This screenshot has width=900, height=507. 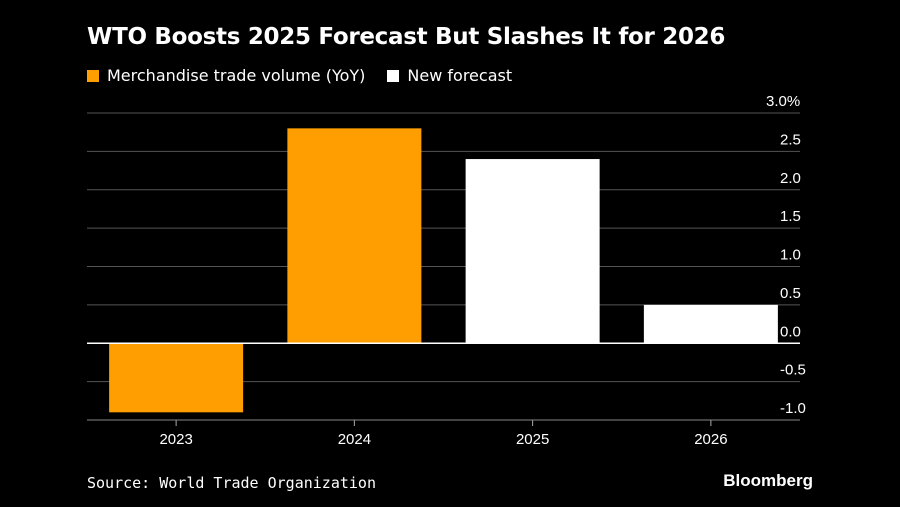 I want to click on y-tick-label: 1.5, so click(x=790, y=216).